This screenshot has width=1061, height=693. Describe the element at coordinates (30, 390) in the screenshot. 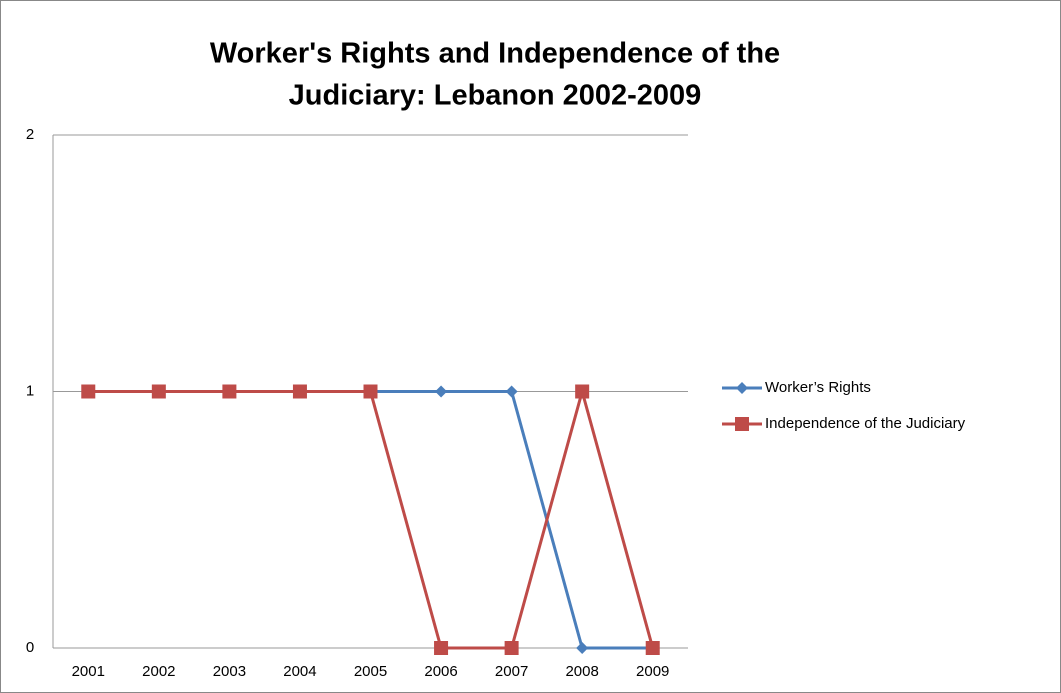

I see `y-tick-label: 1` at that location.